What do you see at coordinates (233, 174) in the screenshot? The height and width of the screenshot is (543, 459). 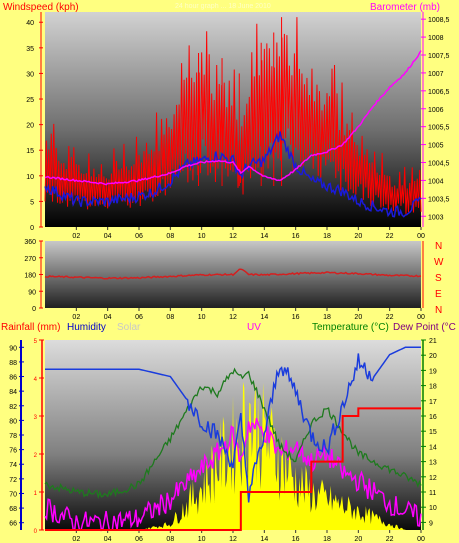 I see `wind-average-line` at bounding box center [233, 174].